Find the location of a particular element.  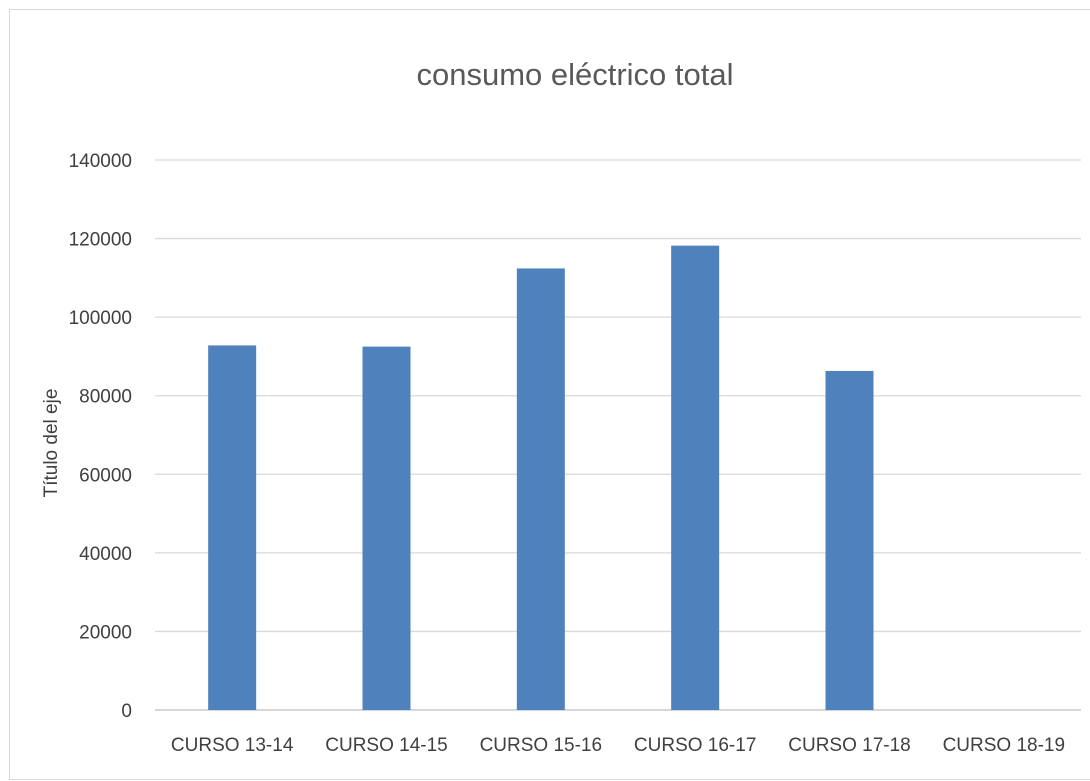

x-tick-label: CURSO 13-14 is located at coordinates (232, 745).